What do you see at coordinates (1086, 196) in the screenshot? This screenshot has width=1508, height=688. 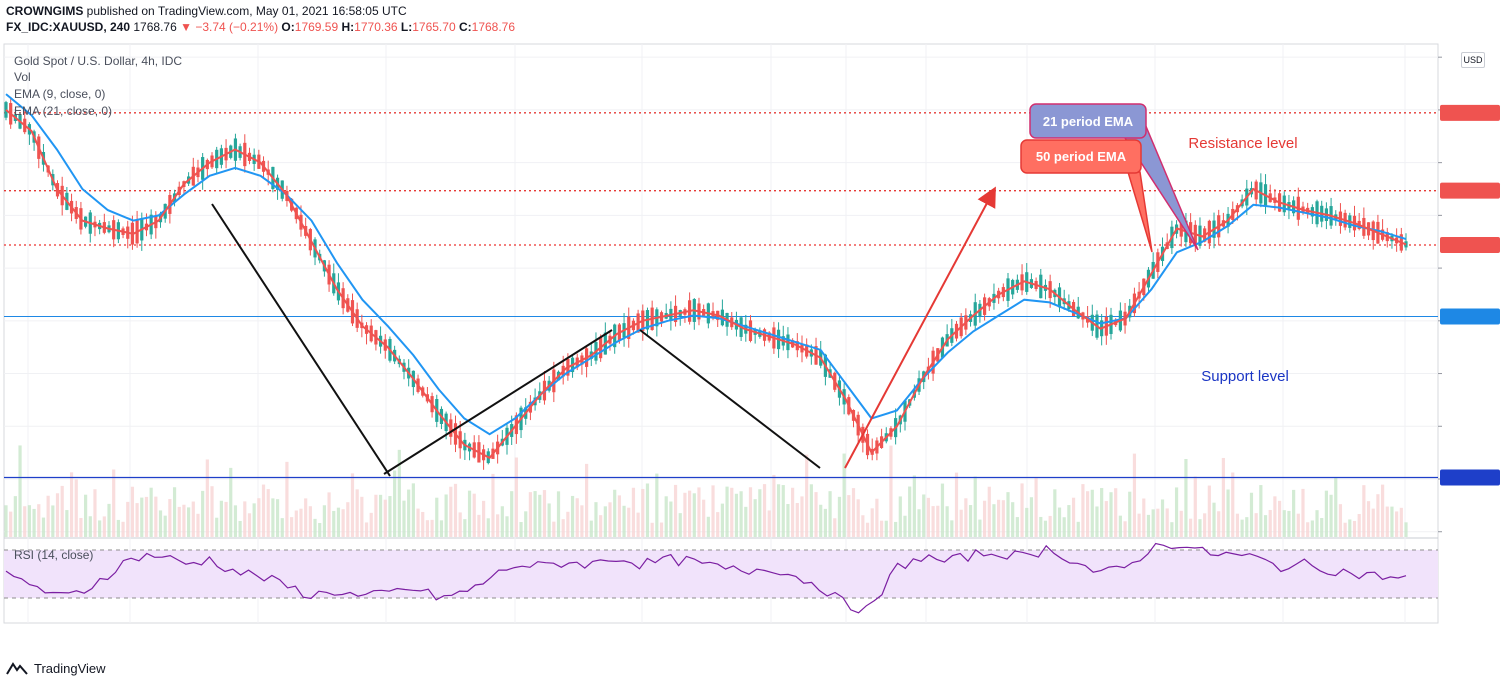 I see `ema50-callout: 50 period EMA` at bounding box center [1086, 196].